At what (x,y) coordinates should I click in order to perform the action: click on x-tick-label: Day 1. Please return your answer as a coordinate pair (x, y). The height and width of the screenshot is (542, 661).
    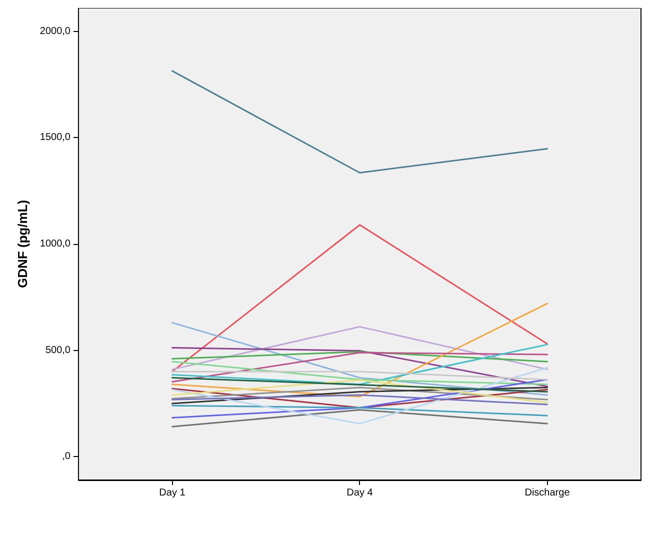
    Looking at the image, I should click on (172, 493).